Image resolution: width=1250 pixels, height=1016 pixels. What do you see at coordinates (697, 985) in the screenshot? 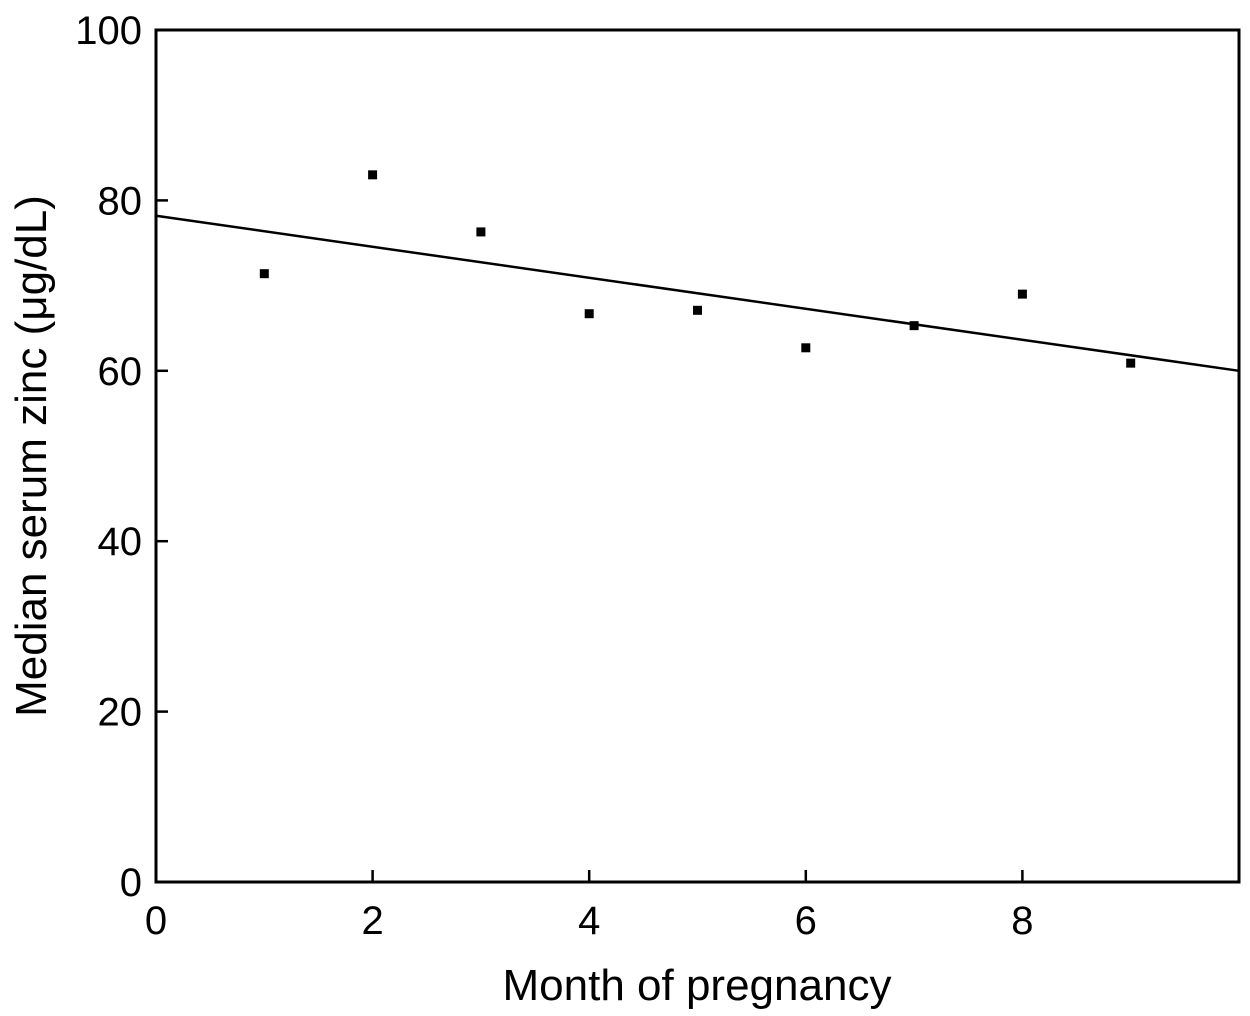
I see `x-axis-label: Month of pregnancy` at bounding box center [697, 985].